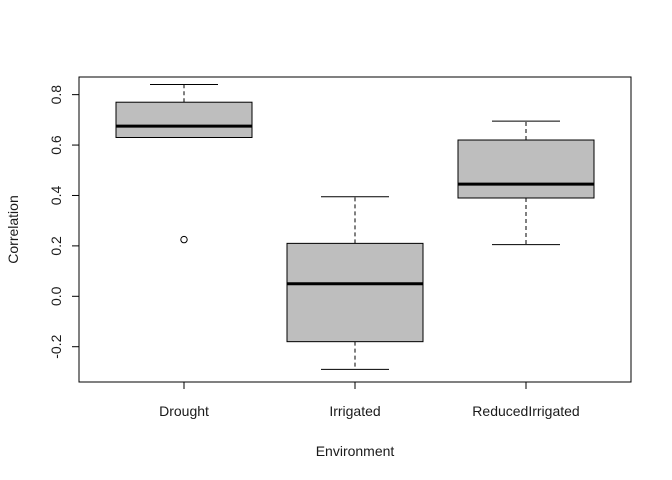 This screenshot has width=672, height=480. I want to click on box-group-irrigated, so click(355, 283).